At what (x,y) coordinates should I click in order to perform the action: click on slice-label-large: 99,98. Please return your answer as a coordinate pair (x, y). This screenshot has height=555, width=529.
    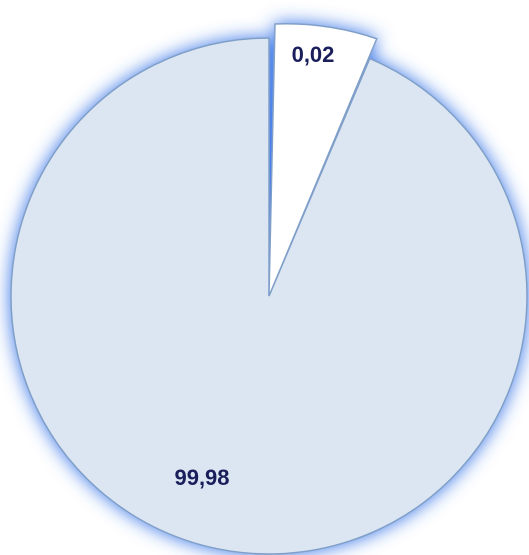
    Looking at the image, I should click on (201, 477).